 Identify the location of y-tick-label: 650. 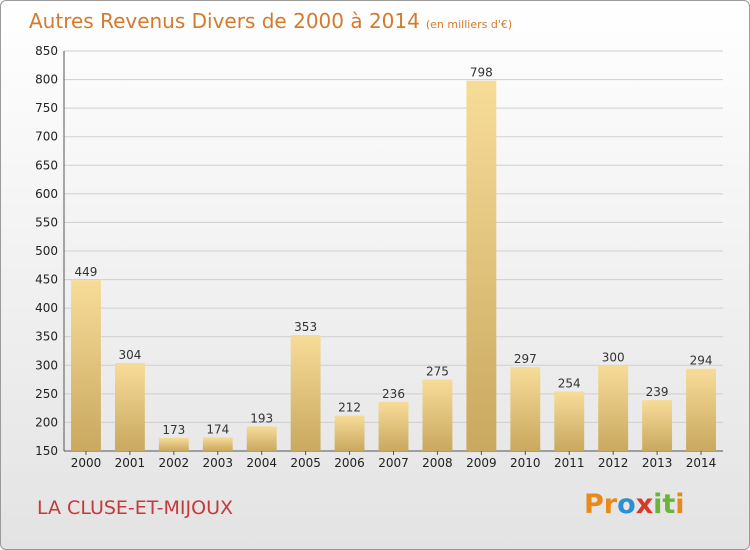
(46, 165).